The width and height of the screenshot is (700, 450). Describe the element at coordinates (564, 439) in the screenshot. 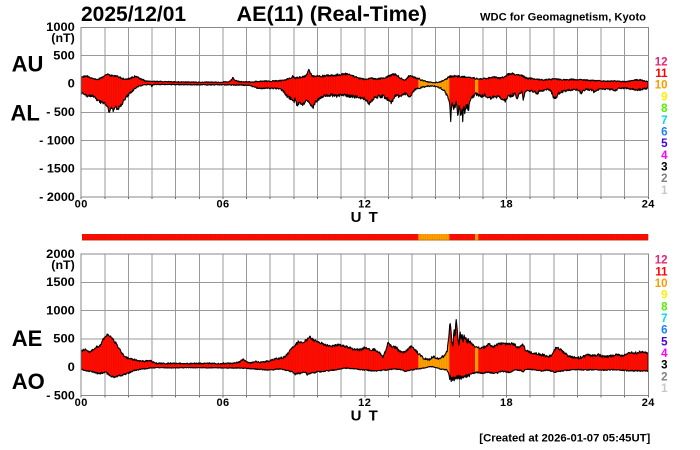

I see `svg-text:[Created at 2026-01-07 05:45UT: [Created at 2026-01-07 05:45UT]` at that location.